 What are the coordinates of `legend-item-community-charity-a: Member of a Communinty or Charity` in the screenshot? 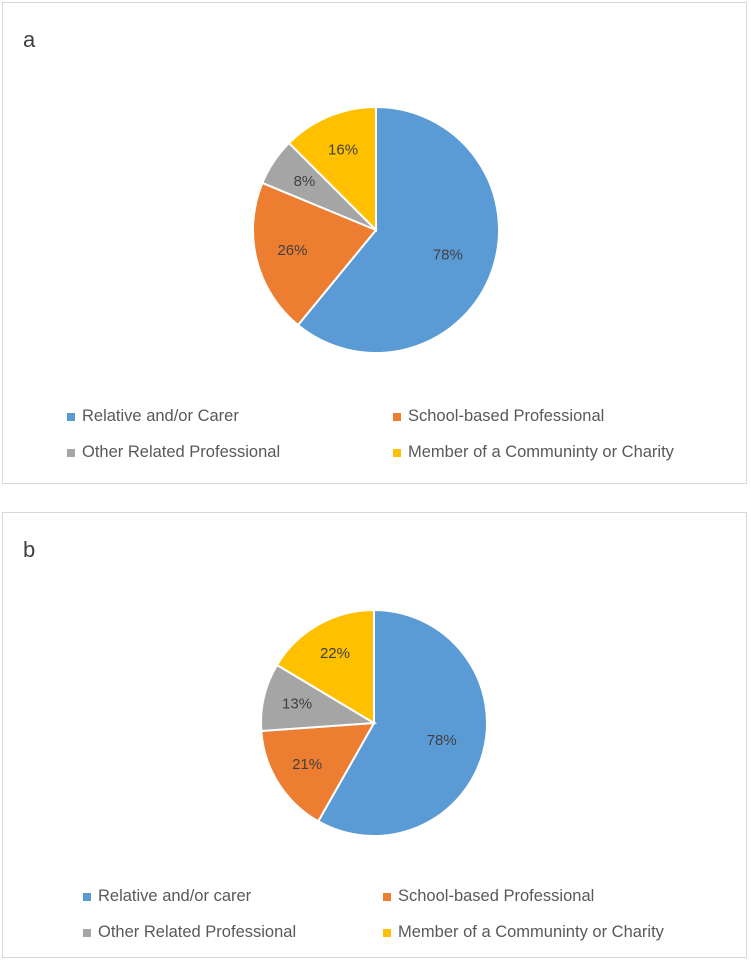 It's located at (533, 452).